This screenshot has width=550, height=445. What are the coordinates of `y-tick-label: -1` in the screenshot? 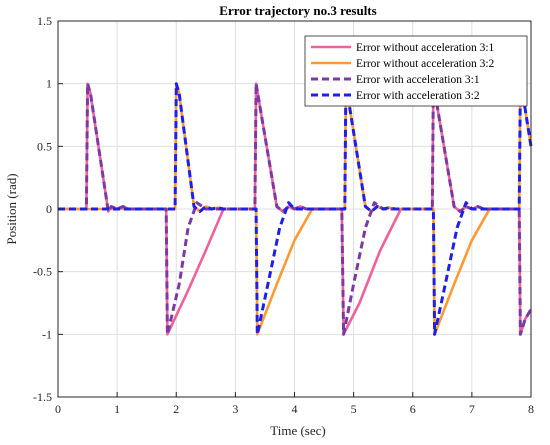 It's located at (47, 334).